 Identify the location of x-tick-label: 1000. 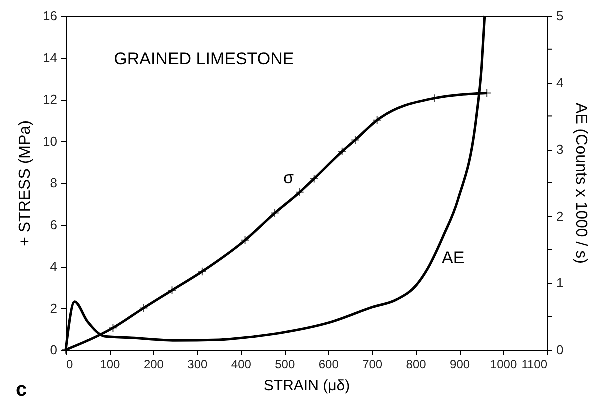
(504, 365).